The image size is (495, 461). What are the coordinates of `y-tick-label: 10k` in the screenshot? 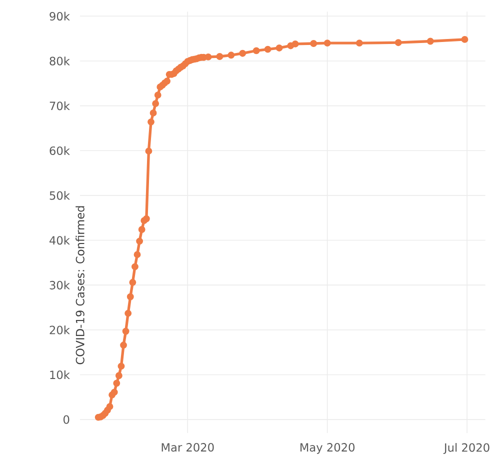 It's located at (60, 375).